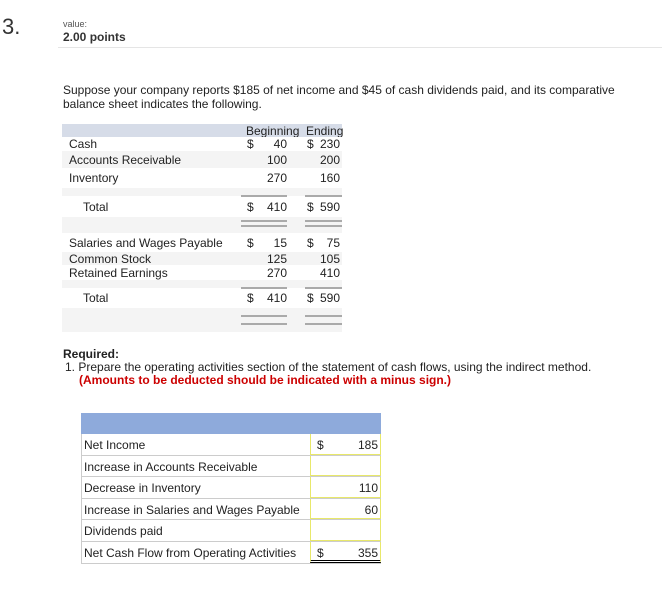 This screenshot has height=601, width=662. Describe the element at coordinates (195, 466) in the screenshot. I see `answer-label: Increase in Accounts Receivable` at that location.